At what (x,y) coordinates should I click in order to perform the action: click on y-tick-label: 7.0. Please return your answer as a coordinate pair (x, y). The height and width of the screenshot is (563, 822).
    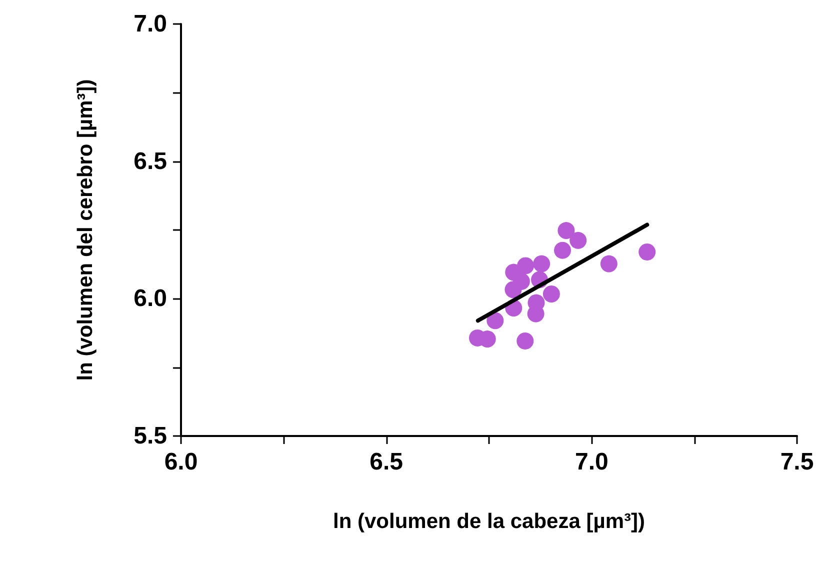
    Looking at the image, I should click on (150, 24).